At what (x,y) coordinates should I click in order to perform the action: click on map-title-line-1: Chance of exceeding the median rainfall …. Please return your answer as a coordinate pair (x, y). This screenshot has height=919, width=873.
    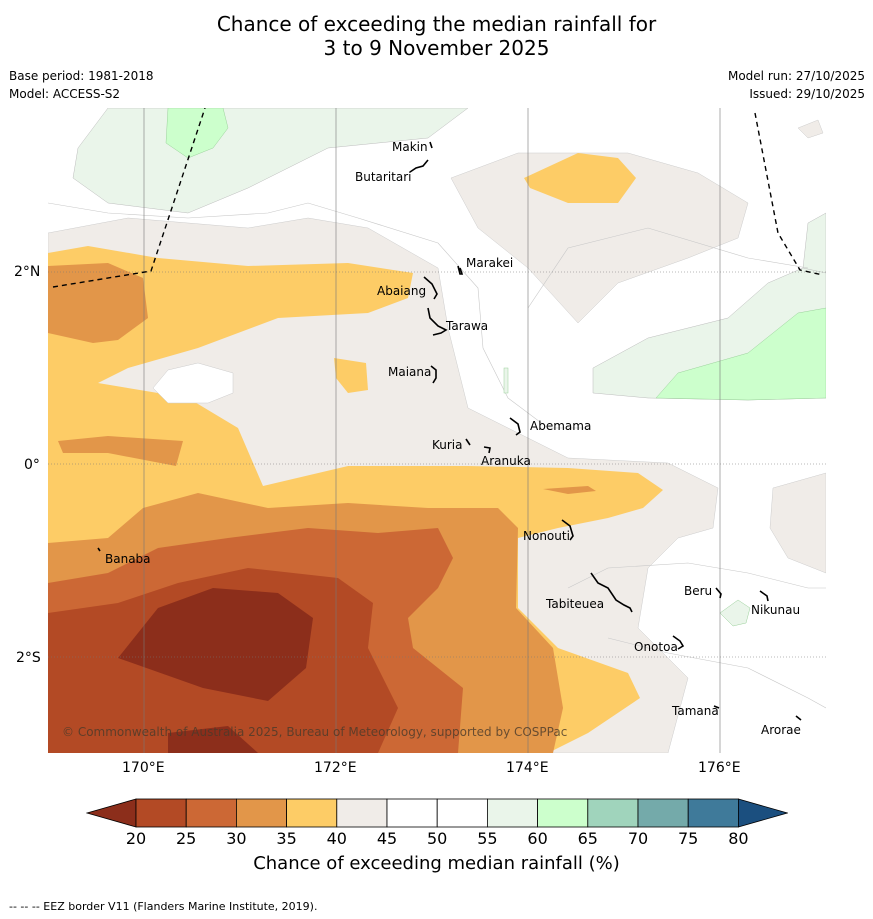
    Looking at the image, I should click on (436, 24).